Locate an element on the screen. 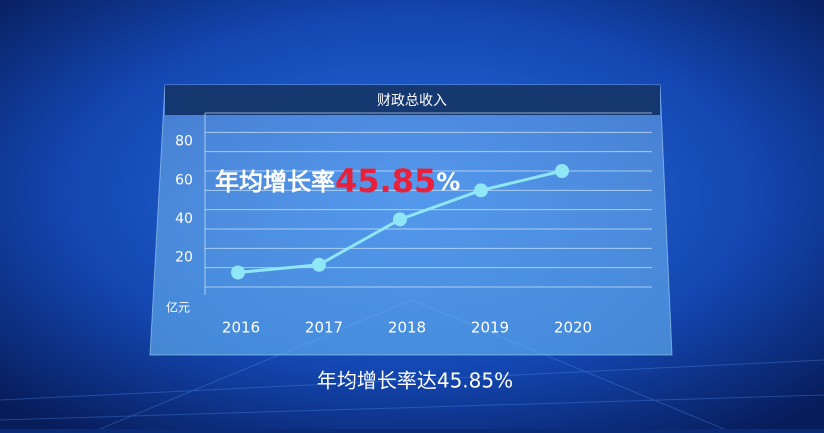  x-tick-label: 2017 is located at coordinates (324, 328).